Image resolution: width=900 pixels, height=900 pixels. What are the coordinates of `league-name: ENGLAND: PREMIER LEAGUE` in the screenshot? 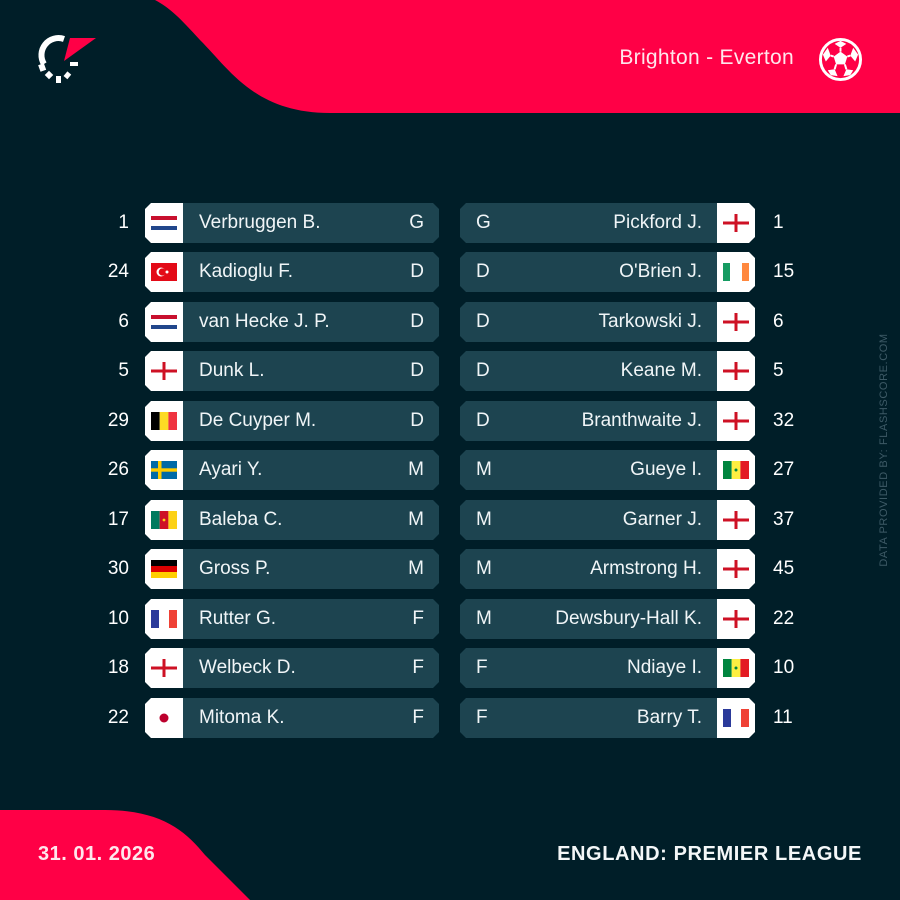 It's located at (709, 854).